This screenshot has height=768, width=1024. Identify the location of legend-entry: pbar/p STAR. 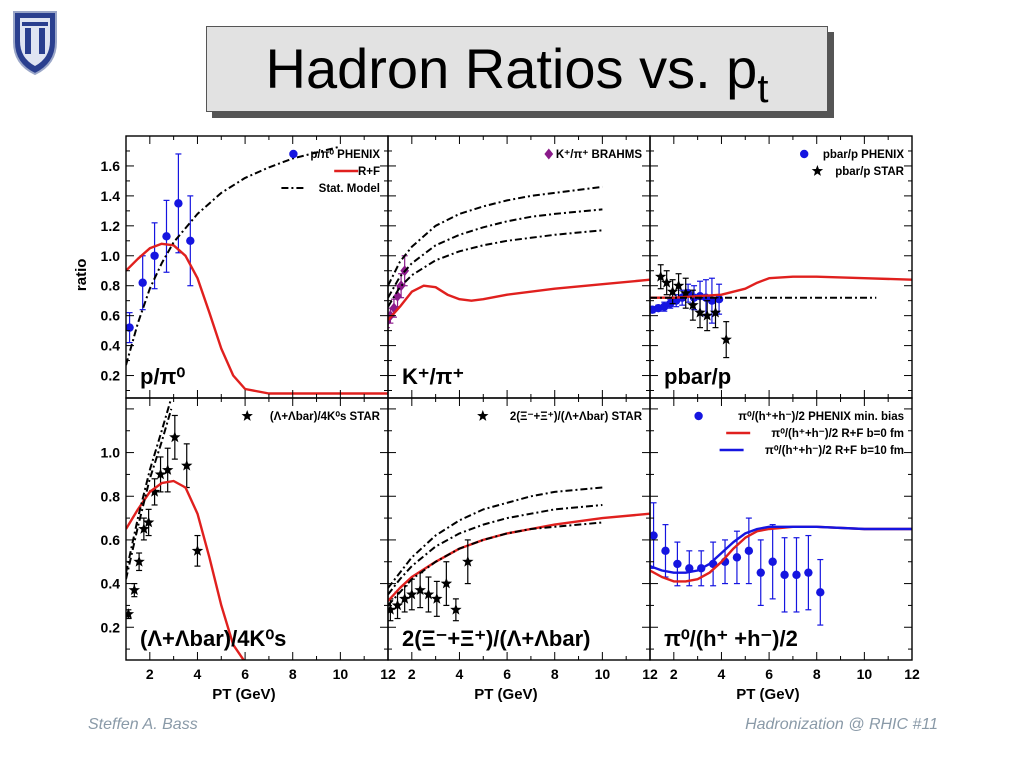
(869, 172).